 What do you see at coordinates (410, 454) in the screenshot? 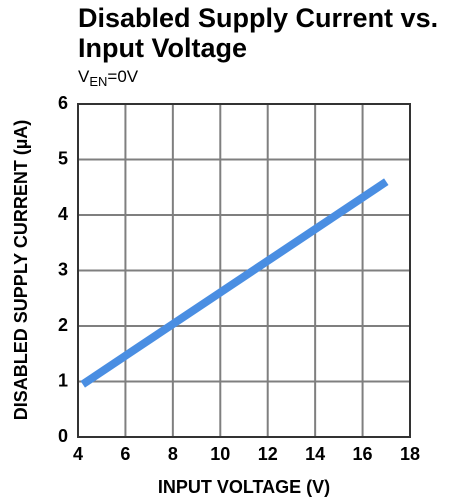
I see `x-tick-label: 18` at bounding box center [410, 454].